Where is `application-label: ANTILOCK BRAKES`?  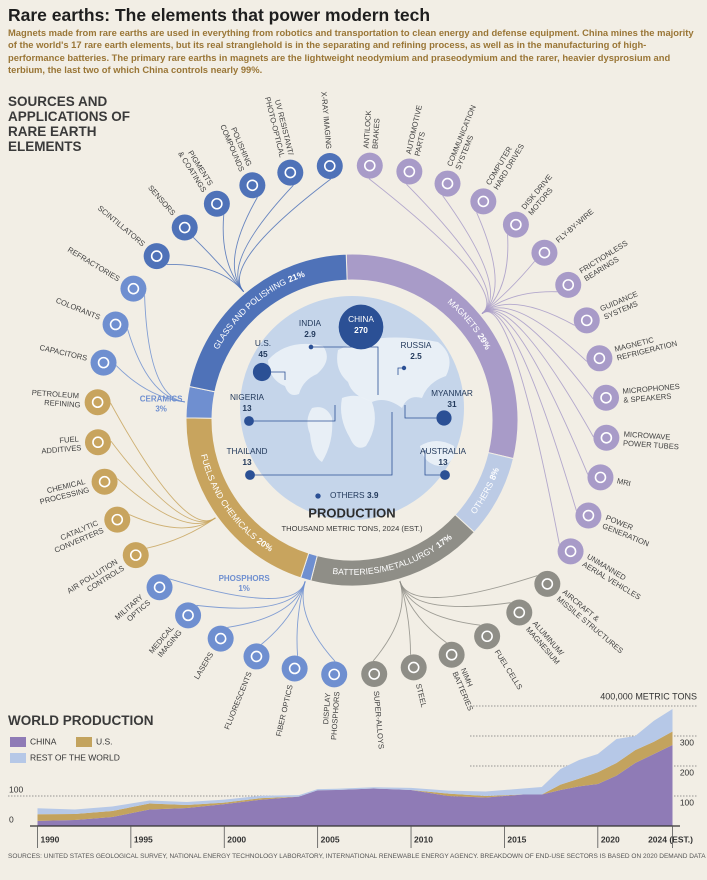 application-label: ANTILOCK BRAKES is located at coordinates (372, 128).